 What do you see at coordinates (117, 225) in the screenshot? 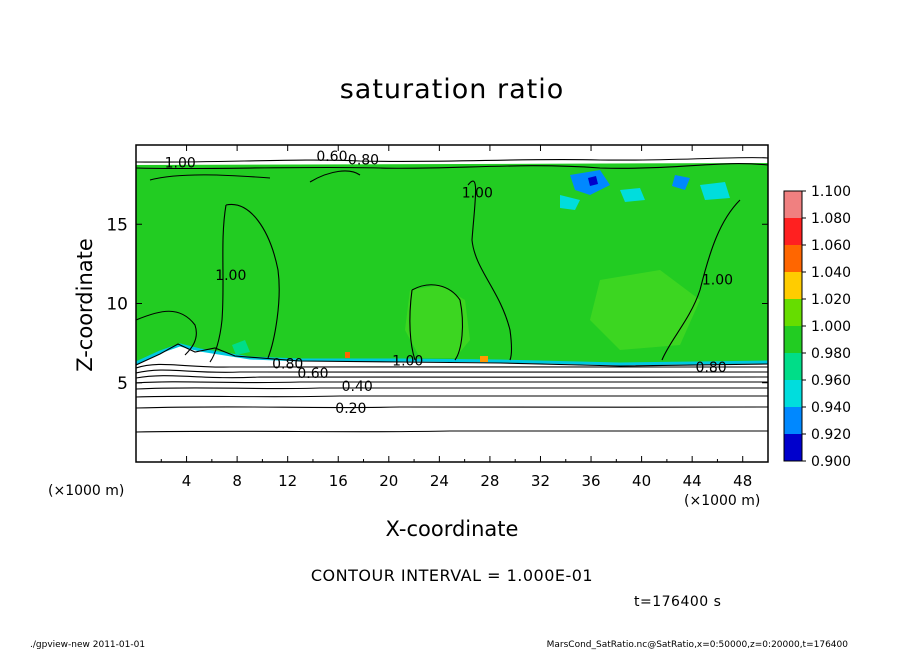
I see `y-tick-label: 15` at bounding box center [117, 225].